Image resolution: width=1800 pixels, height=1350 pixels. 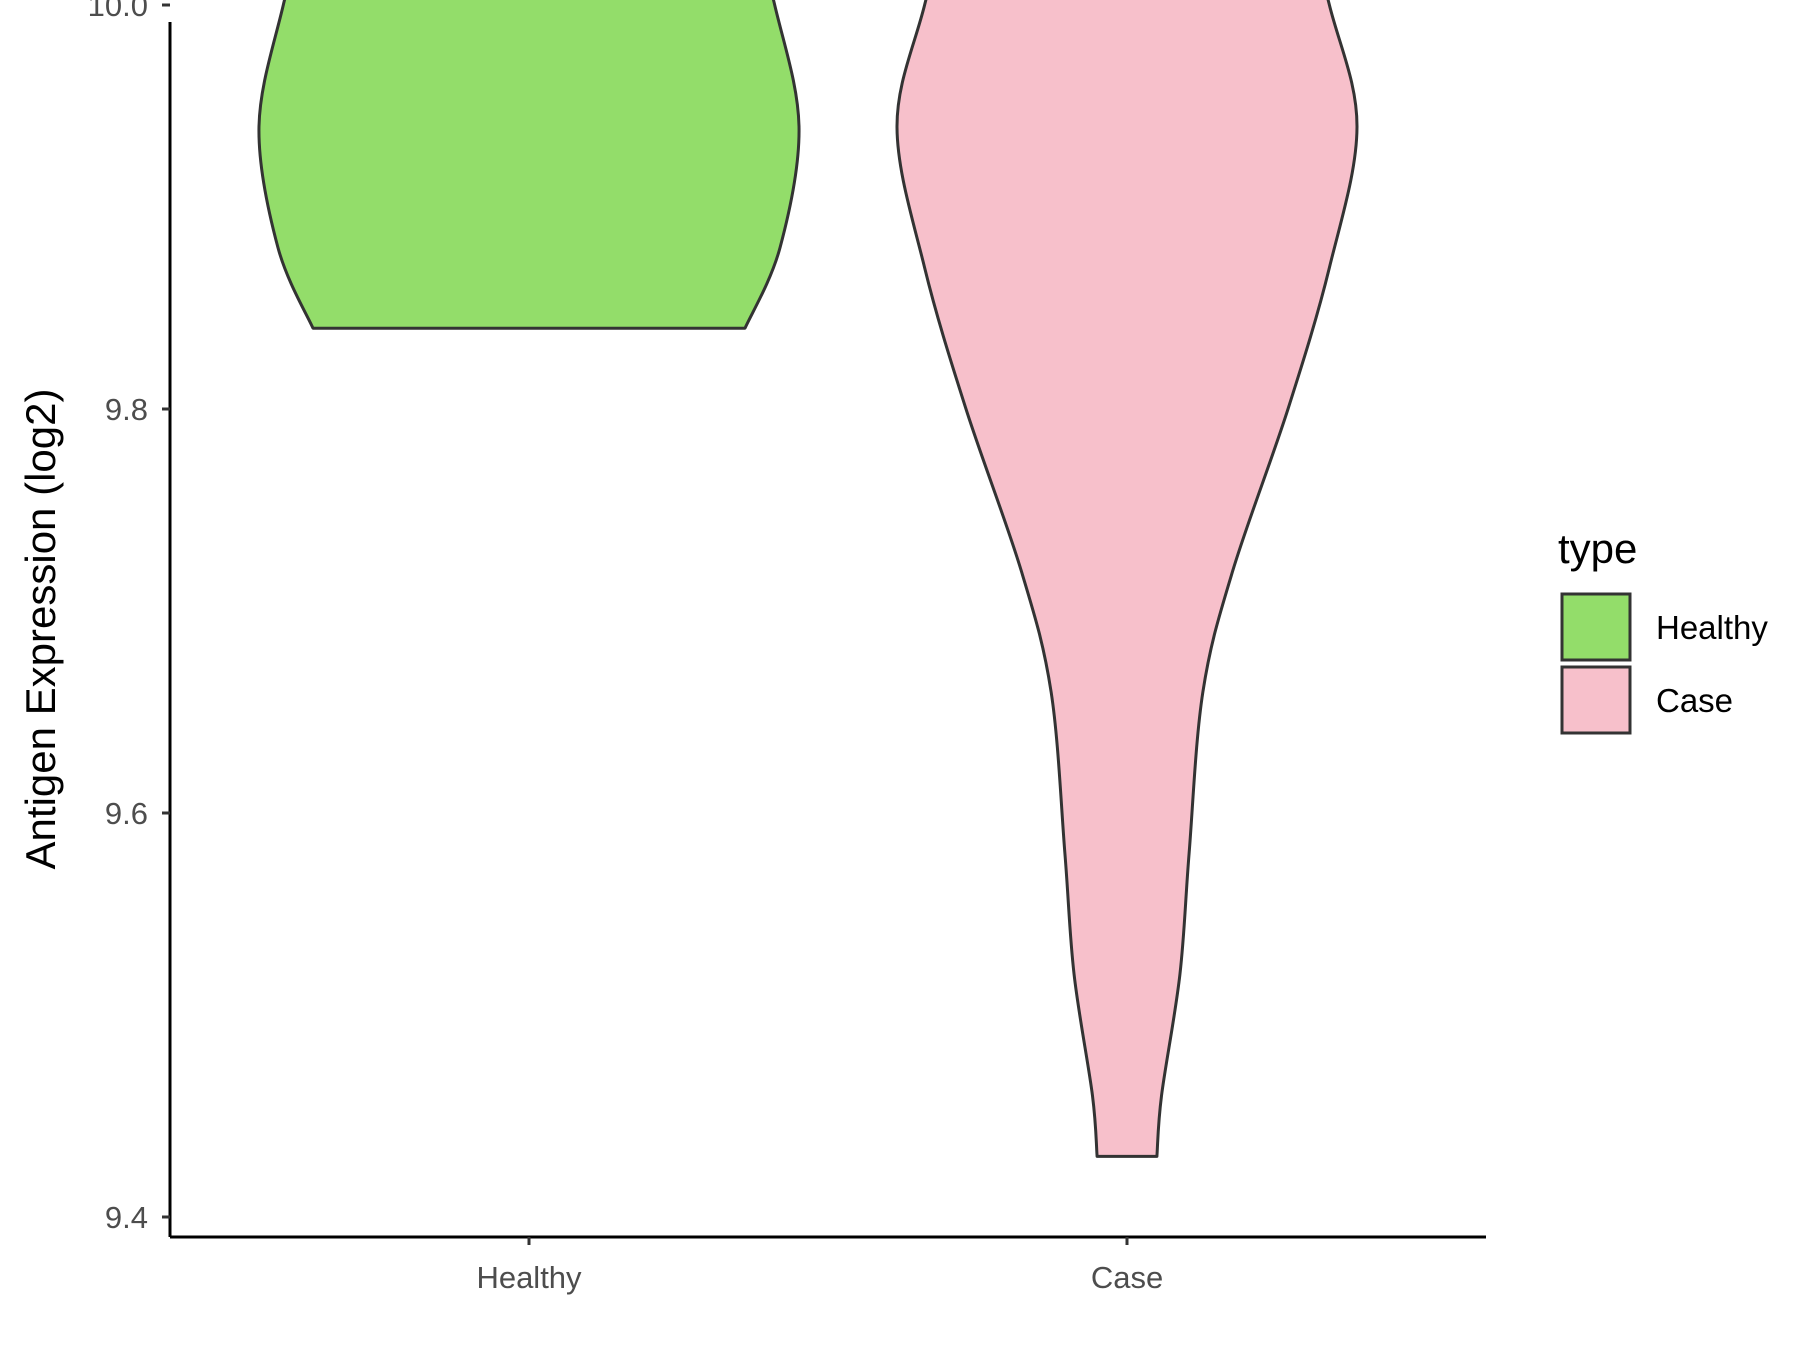 What do you see at coordinates (126, 813) in the screenshot?
I see `y-tick-label: 9.6` at bounding box center [126, 813].